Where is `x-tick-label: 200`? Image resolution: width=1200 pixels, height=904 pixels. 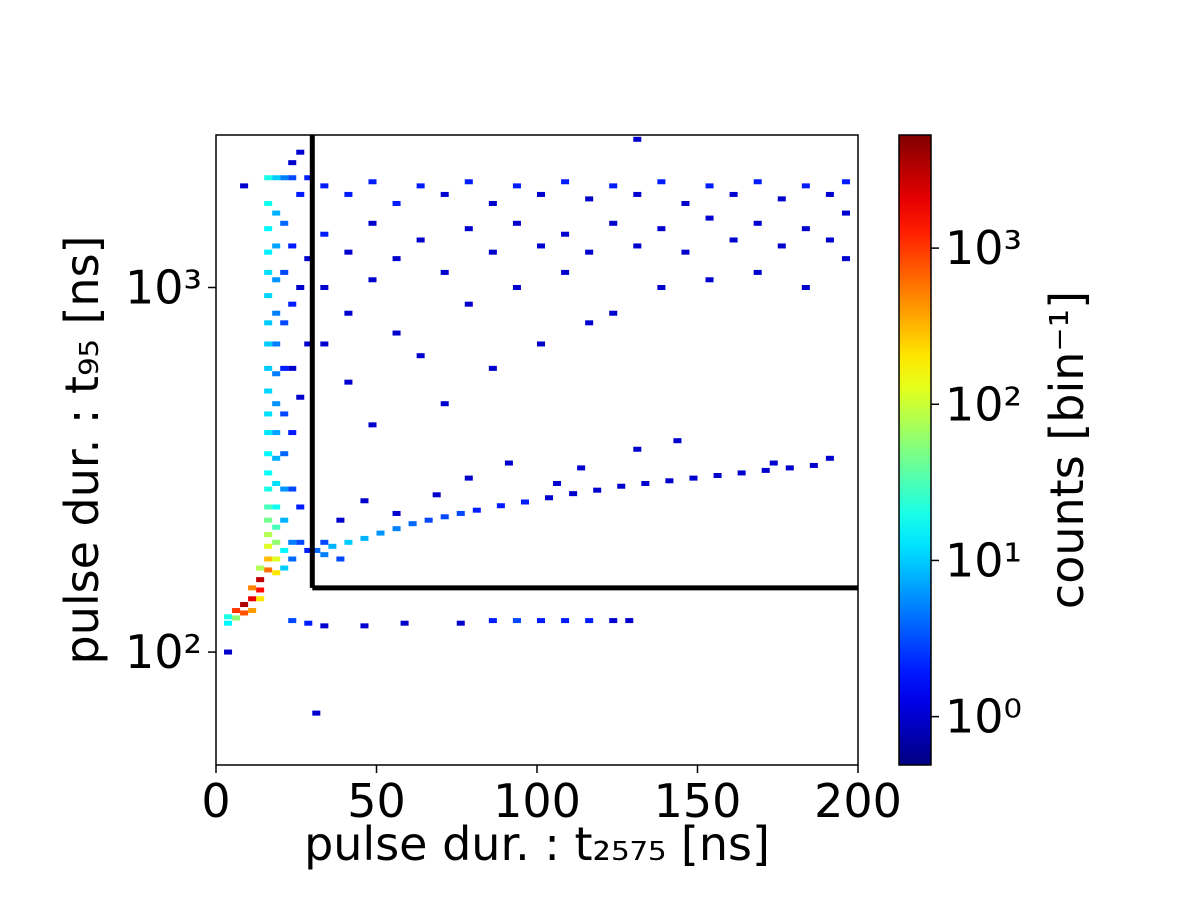 x-tick-label: 200 is located at coordinates (858, 801).